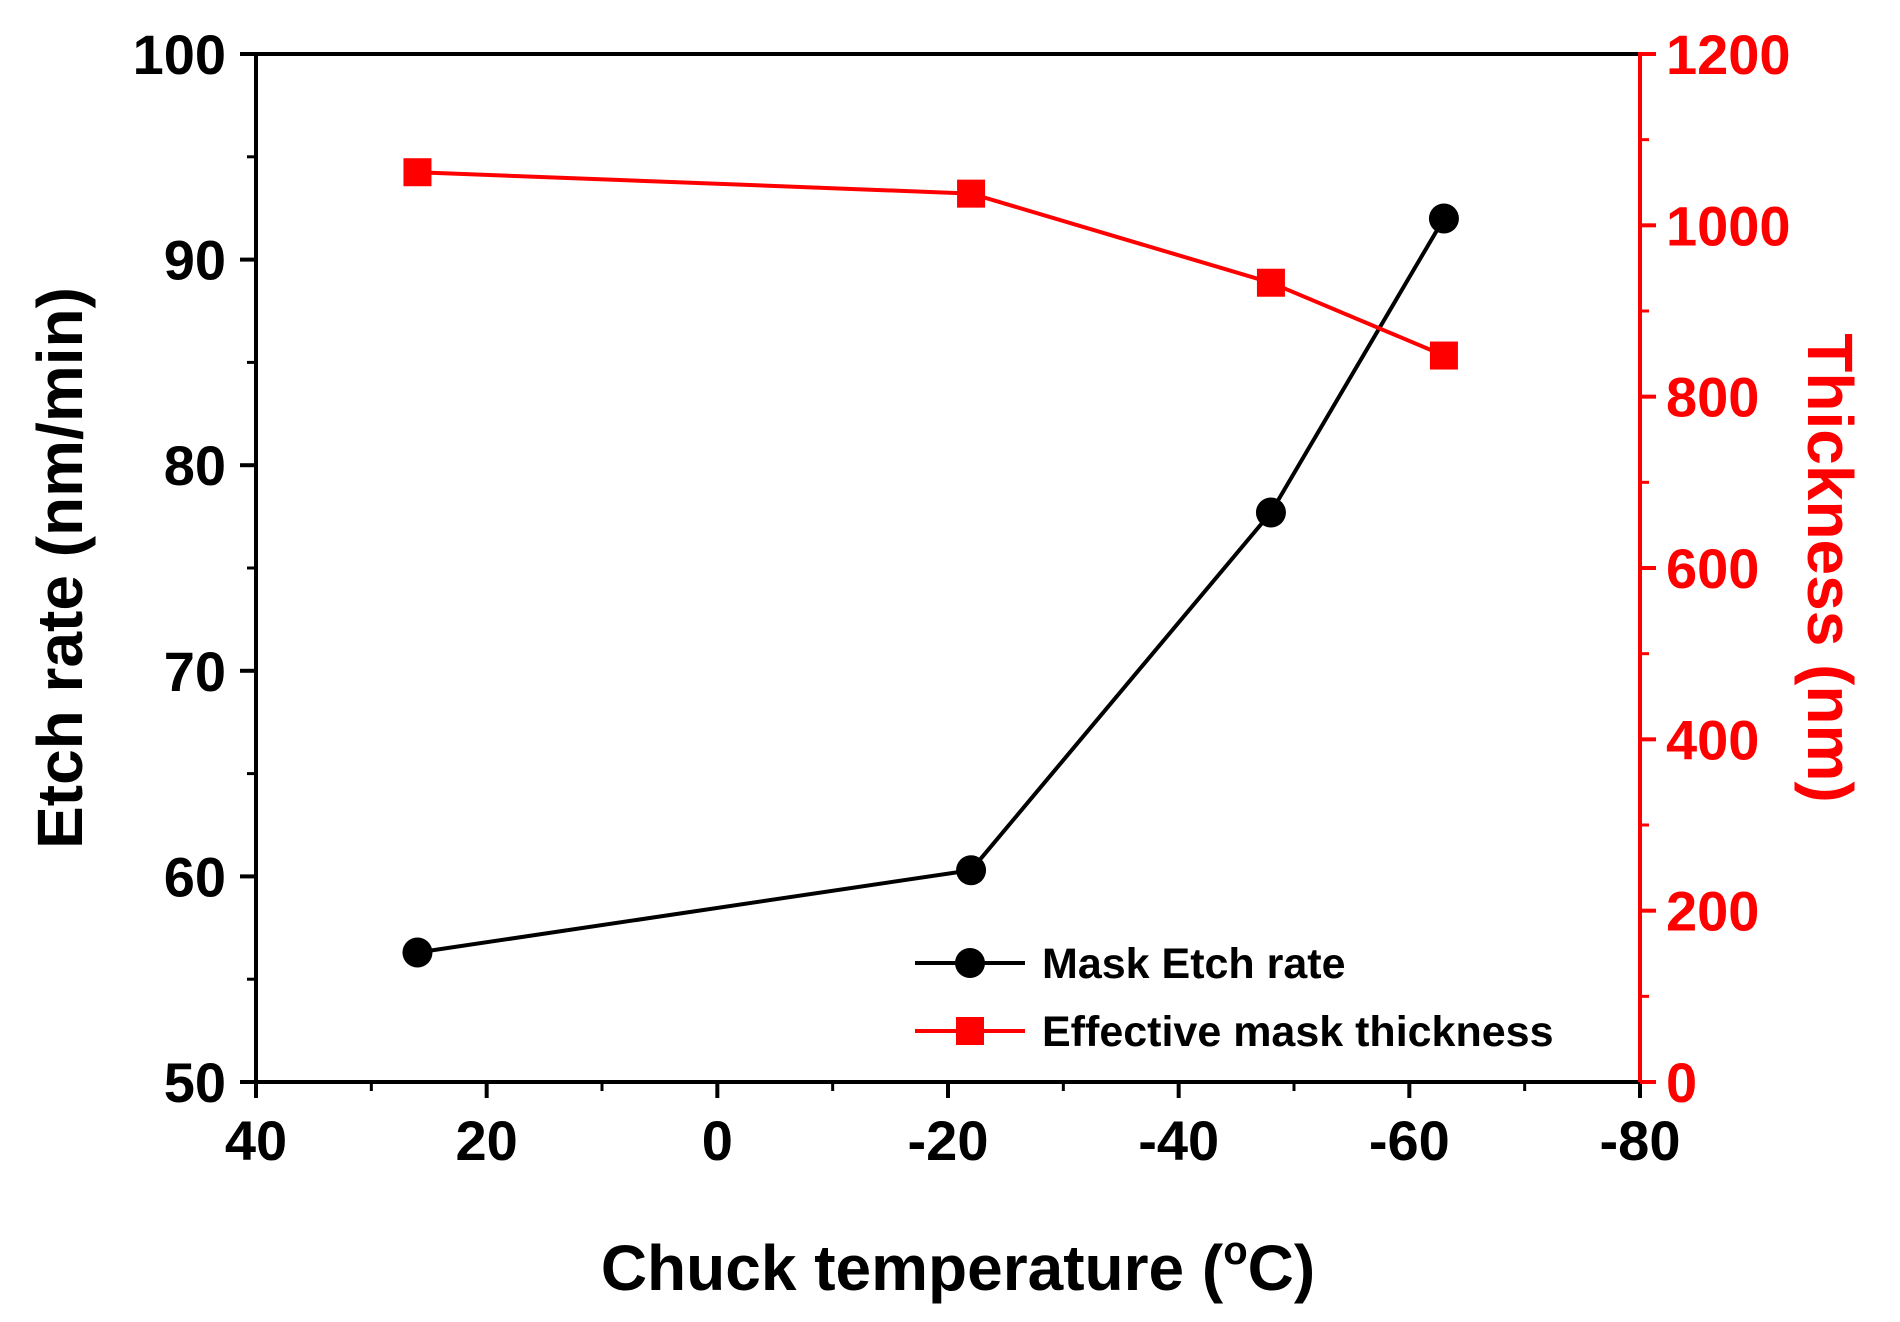 This screenshot has width=1900, height=1322. Describe the element at coordinates (912, 1268) in the screenshot. I see `x-axis-title-main: Chuck temperature (` at that location.